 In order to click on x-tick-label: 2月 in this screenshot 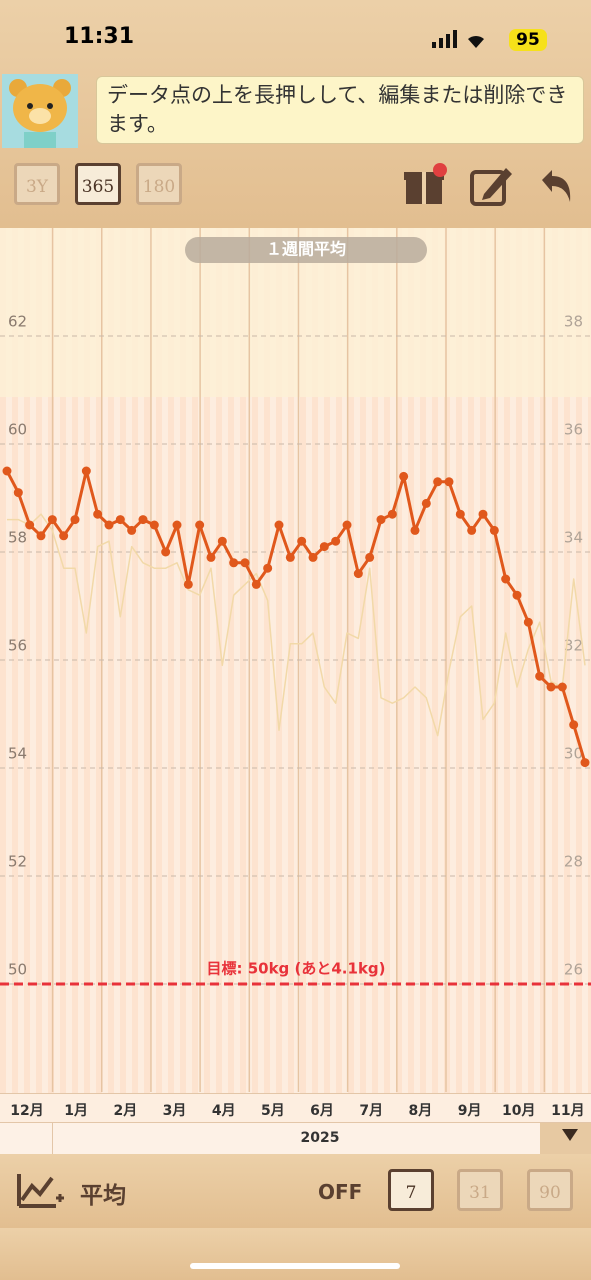, I will do `click(125, 1111)`.